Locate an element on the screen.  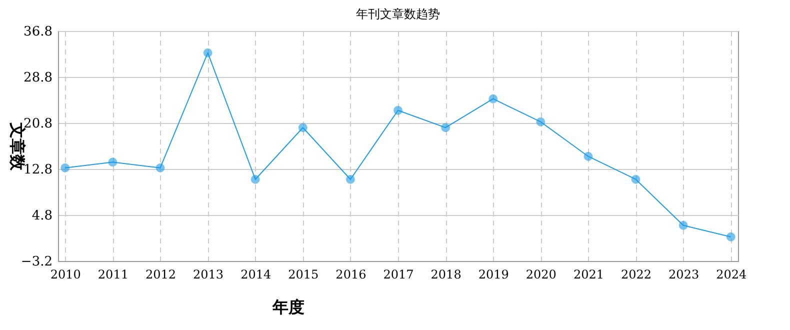
x-tick-label: 2014 is located at coordinates (256, 275).